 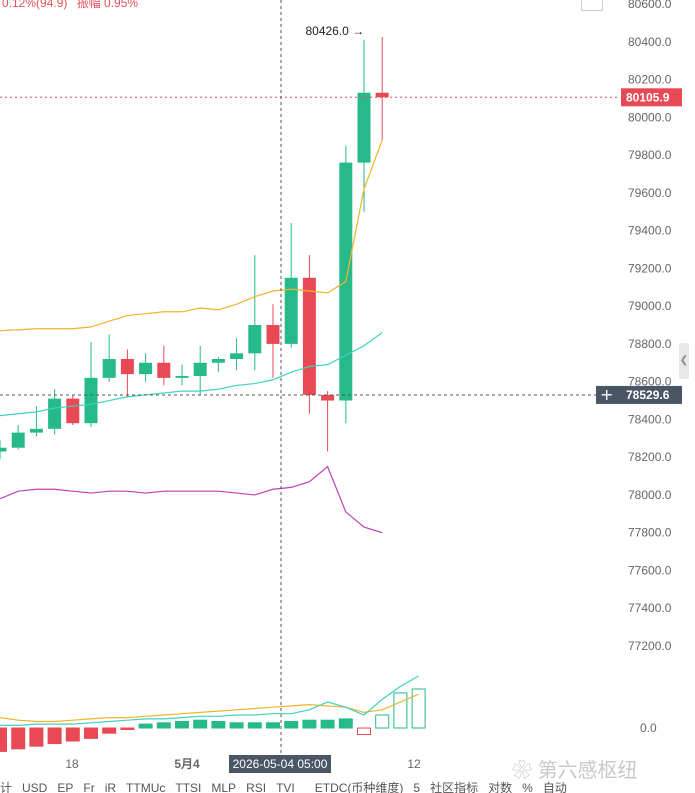 I want to click on ma-line-purple, so click(x=191, y=499).